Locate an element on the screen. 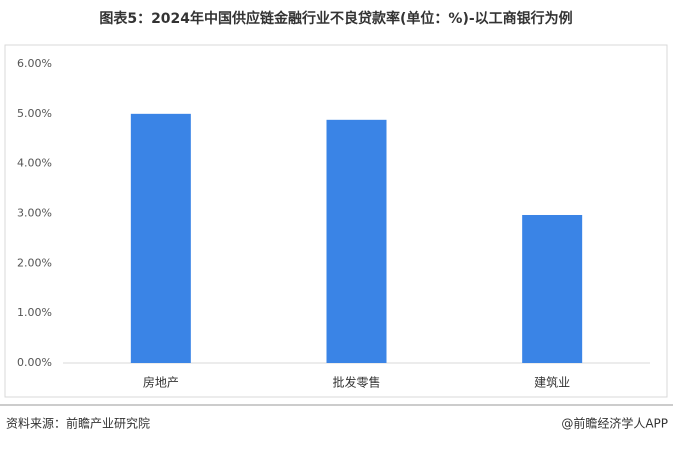 The image size is (673, 450). y-tick-label: 2.00% is located at coordinates (34, 262).